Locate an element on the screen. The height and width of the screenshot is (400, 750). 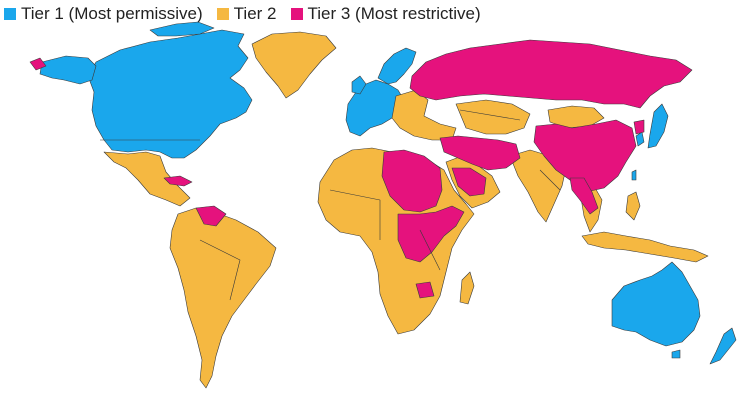
region-greenland is located at coordinates (294, 65).